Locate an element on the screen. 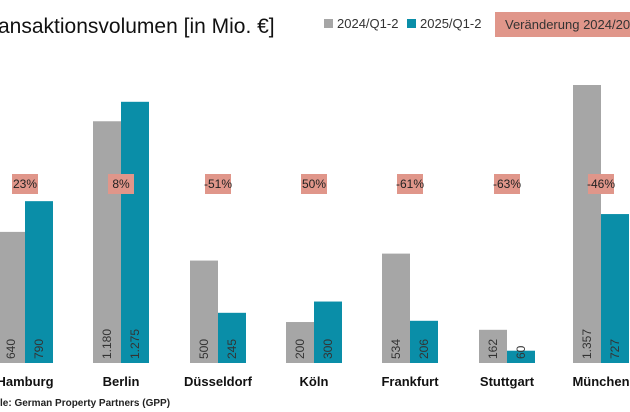 Image resolution: width=630 pixels, height=412 pixels. category-label-dusseldorf: Düsseldorf is located at coordinates (218, 381).